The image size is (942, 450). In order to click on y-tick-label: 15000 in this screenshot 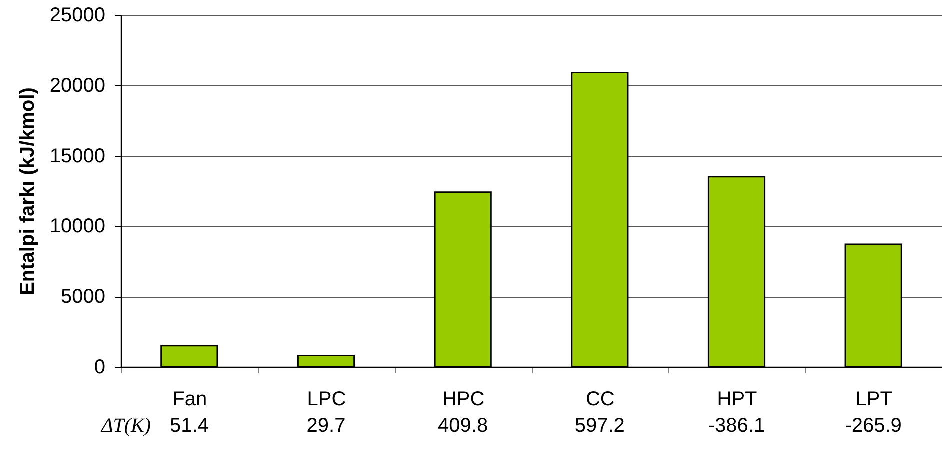, I will do `click(78, 156)`.